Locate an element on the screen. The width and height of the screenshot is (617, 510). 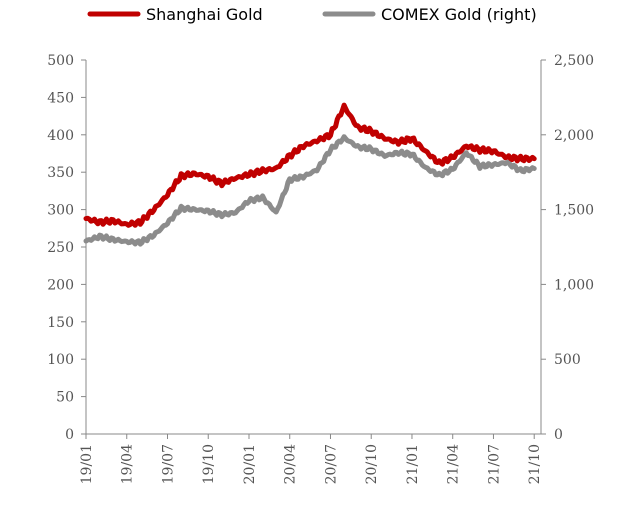
x-tick-label: 20/01 is located at coordinates (250, 464).